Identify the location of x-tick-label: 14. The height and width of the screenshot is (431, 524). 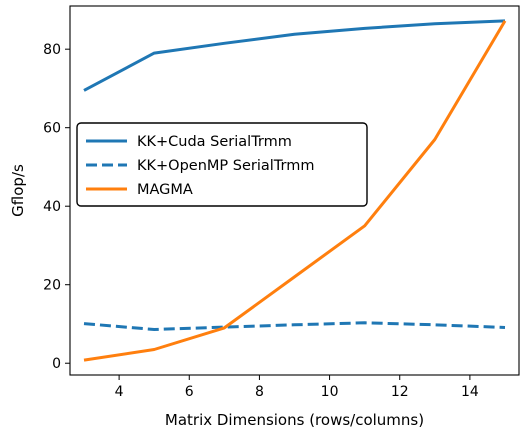
(470, 392).